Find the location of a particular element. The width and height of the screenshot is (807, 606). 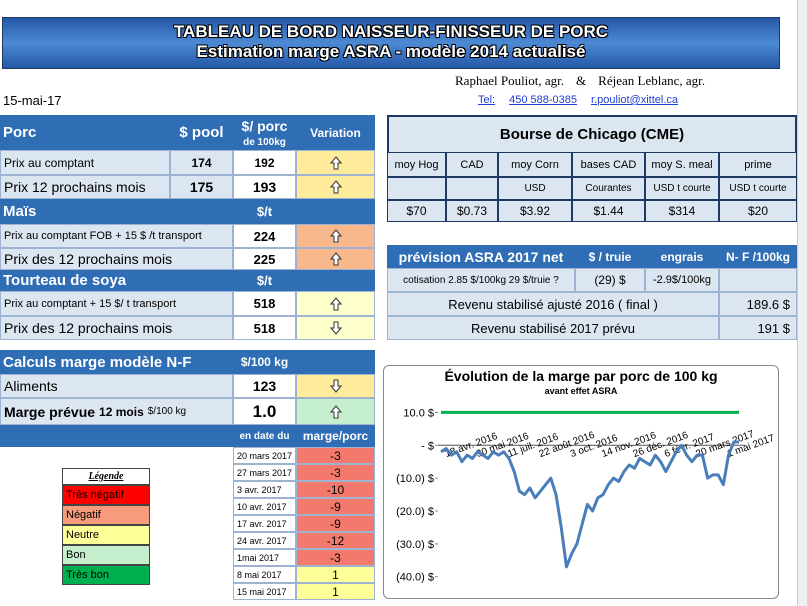

legend-item: Très bon is located at coordinates (106, 575).